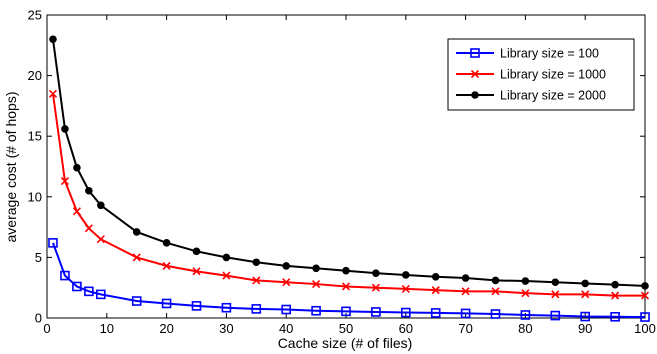 The width and height of the screenshot is (657, 354). Describe the element at coordinates (585, 328) in the screenshot. I see `x-tick-label: 90` at that location.